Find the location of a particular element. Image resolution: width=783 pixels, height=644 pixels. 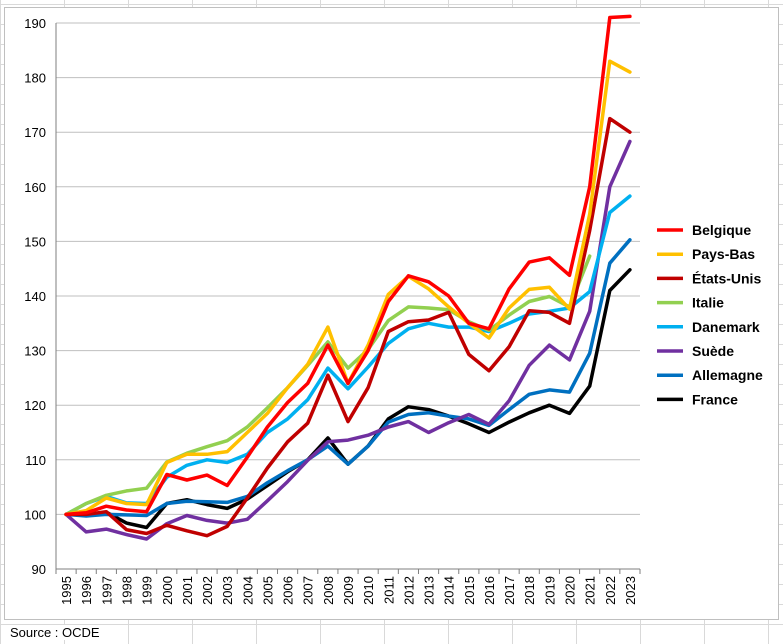

x-tick-label: 2009 is located at coordinates (348, 590).